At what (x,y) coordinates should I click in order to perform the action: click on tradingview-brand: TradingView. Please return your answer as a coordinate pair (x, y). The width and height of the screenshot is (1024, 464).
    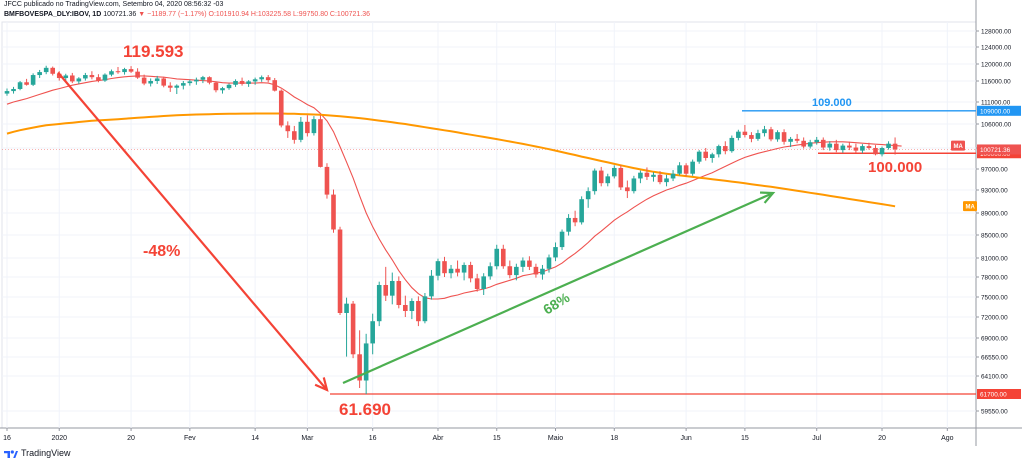
    Looking at the image, I should click on (46, 453).